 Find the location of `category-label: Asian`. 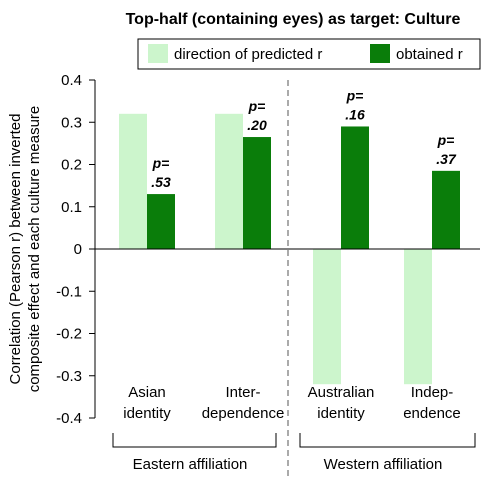

category-label: Asian is located at coordinates (147, 392).